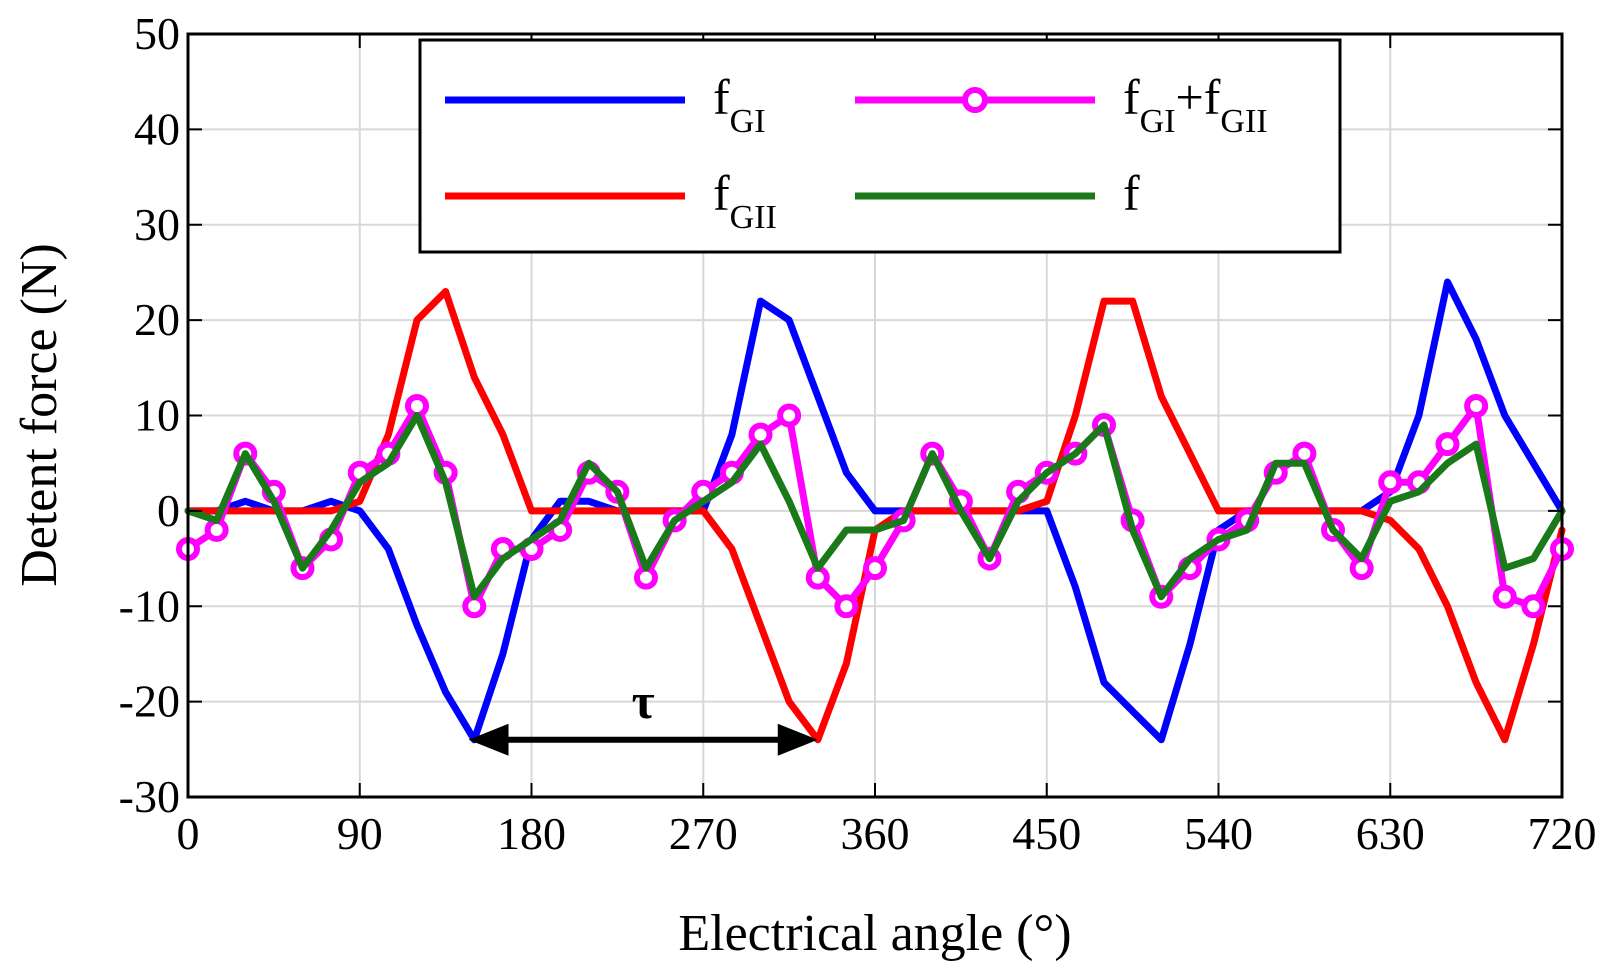 This screenshot has height=974, width=1615. I want to click on tau-arrow-head-right, so click(797, 739).